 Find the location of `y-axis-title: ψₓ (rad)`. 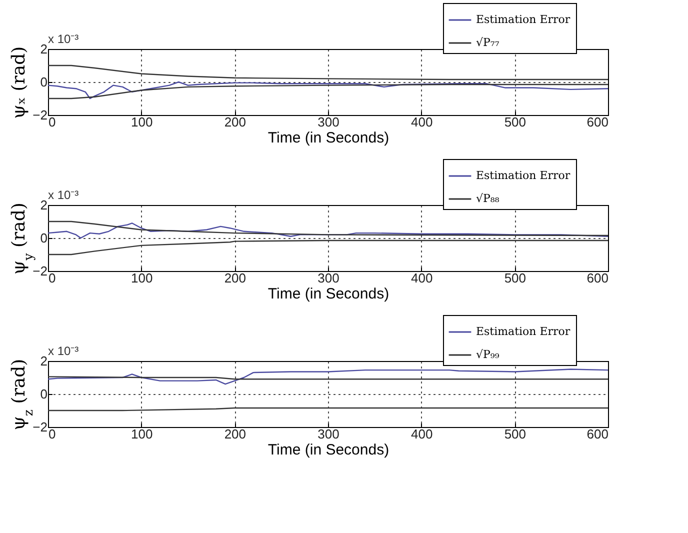

y-axis-title: ψₓ (rad) is located at coordinates (19, 82).